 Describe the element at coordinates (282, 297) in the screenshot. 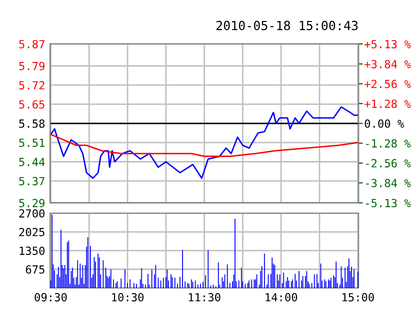

I see `x-tick-label: 14:00` at that location.